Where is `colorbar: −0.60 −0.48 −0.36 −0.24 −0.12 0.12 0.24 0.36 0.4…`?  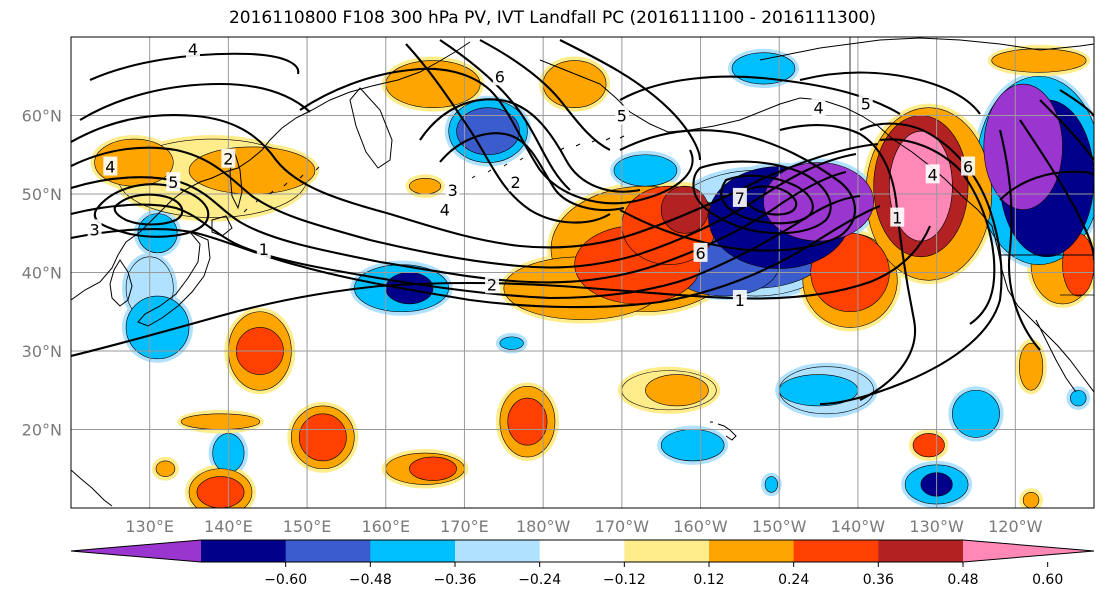 colorbar: −0.60 −0.48 −0.36 −0.24 −0.12 0.12 0.24 0.36 0.4… is located at coordinates (582, 563).